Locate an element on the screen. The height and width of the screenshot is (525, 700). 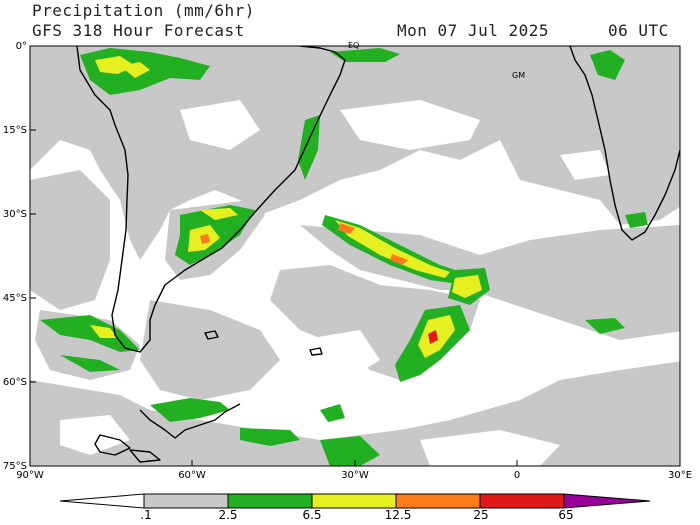
africa-coast is located at coordinates (624, 143).